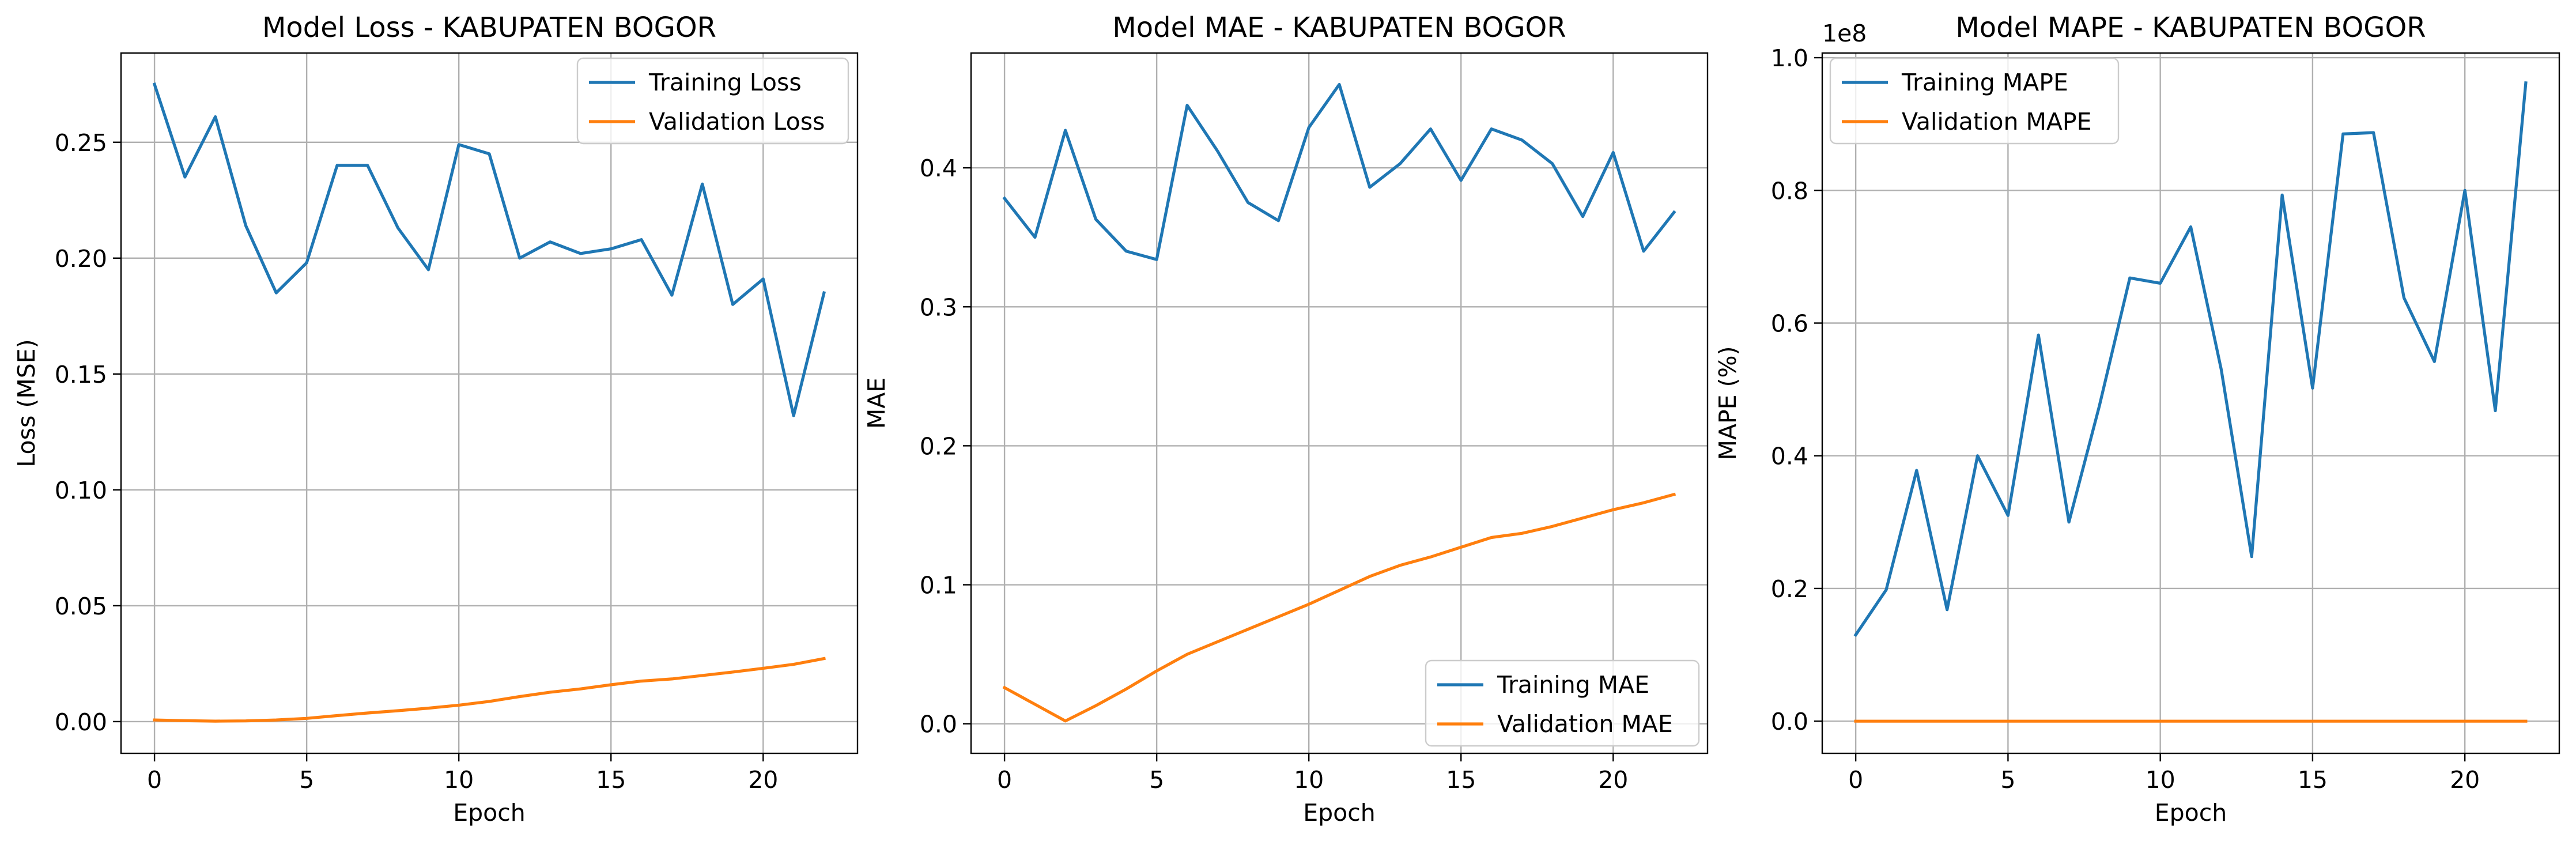 The height and width of the screenshot is (845, 2576). I want to click on y-tick-label: 0.15, so click(81, 374).